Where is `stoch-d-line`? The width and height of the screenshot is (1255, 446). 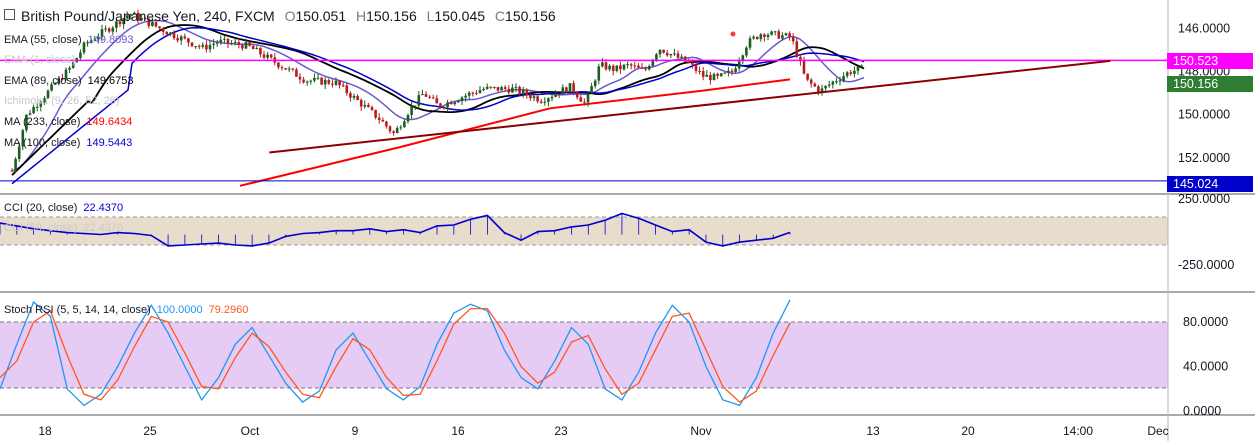 stoch-d-line is located at coordinates (395, 355).